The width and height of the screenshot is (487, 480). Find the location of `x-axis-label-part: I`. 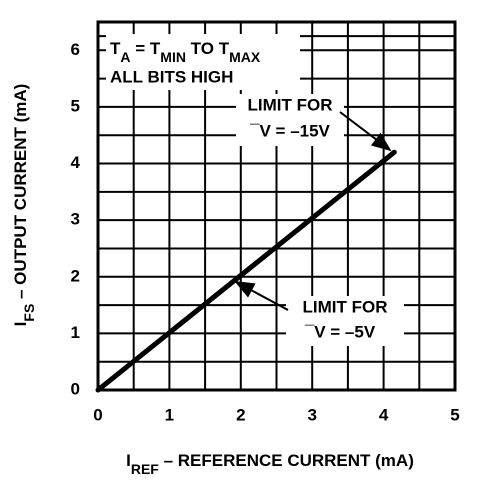

x-axis-label-part: I is located at coordinates (128, 460).